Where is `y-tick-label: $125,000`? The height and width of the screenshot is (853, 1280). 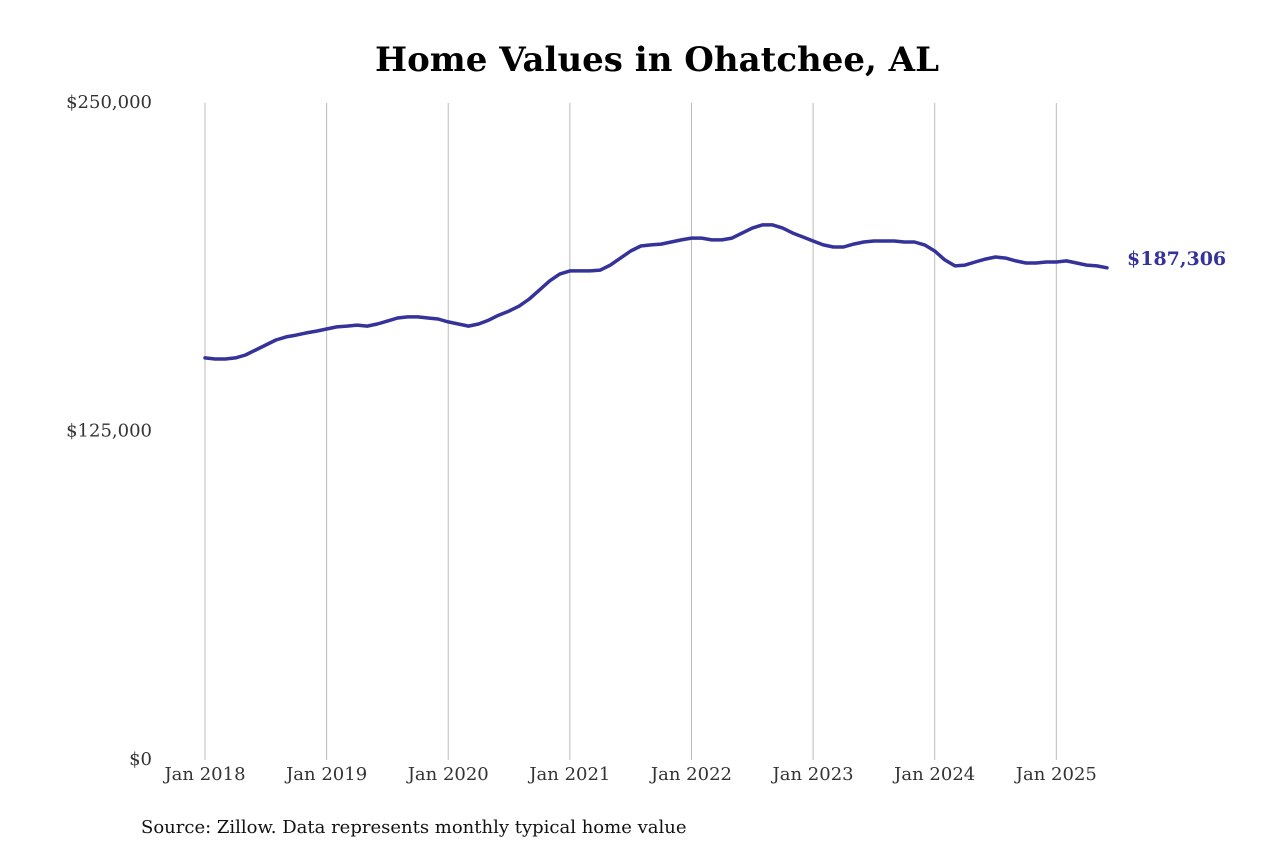 y-tick-label: $125,000 is located at coordinates (109, 431).